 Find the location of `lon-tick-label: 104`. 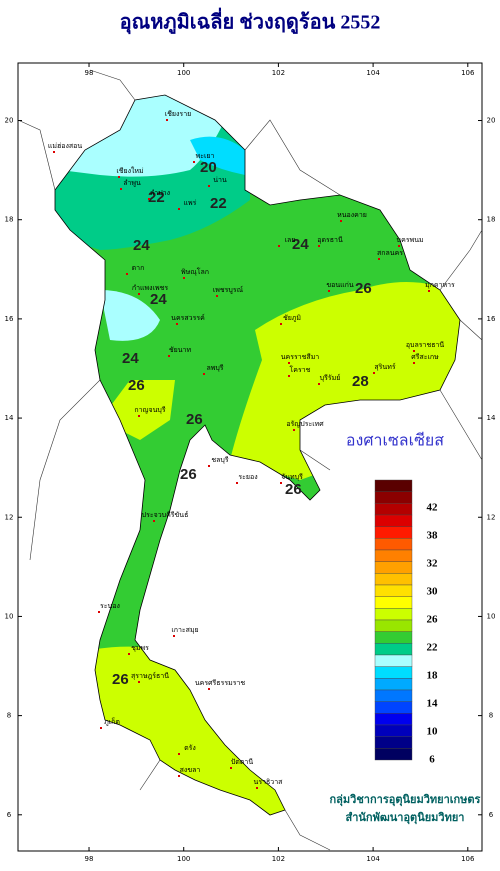

lon-tick-label: 104 is located at coordinates (373, 73).